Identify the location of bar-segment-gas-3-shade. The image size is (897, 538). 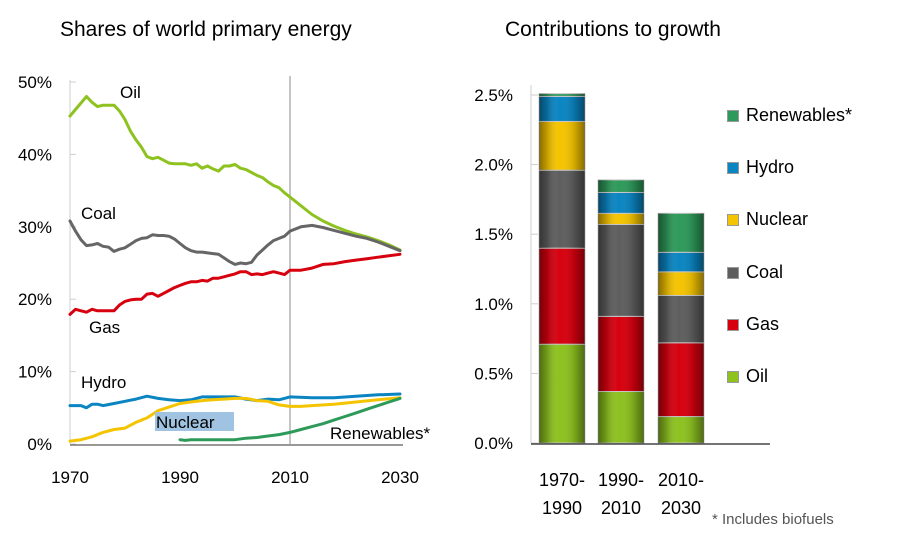
(681, 379).